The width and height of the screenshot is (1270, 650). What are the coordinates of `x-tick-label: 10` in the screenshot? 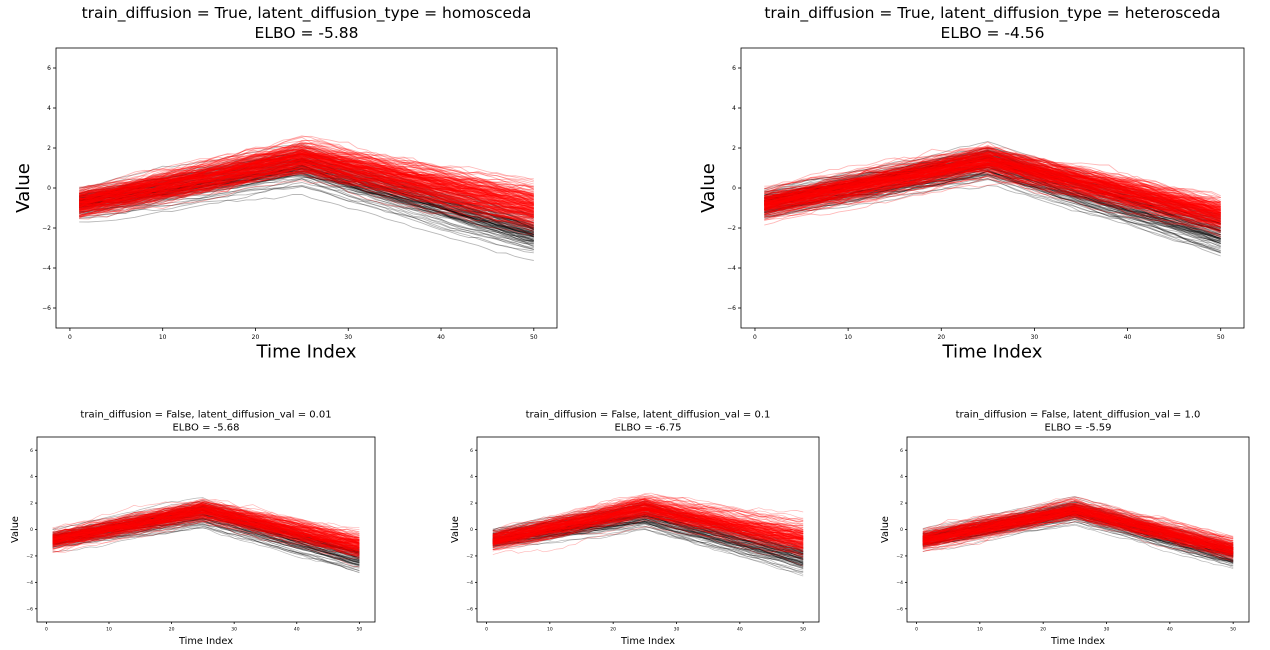 It's located at (163, 337).